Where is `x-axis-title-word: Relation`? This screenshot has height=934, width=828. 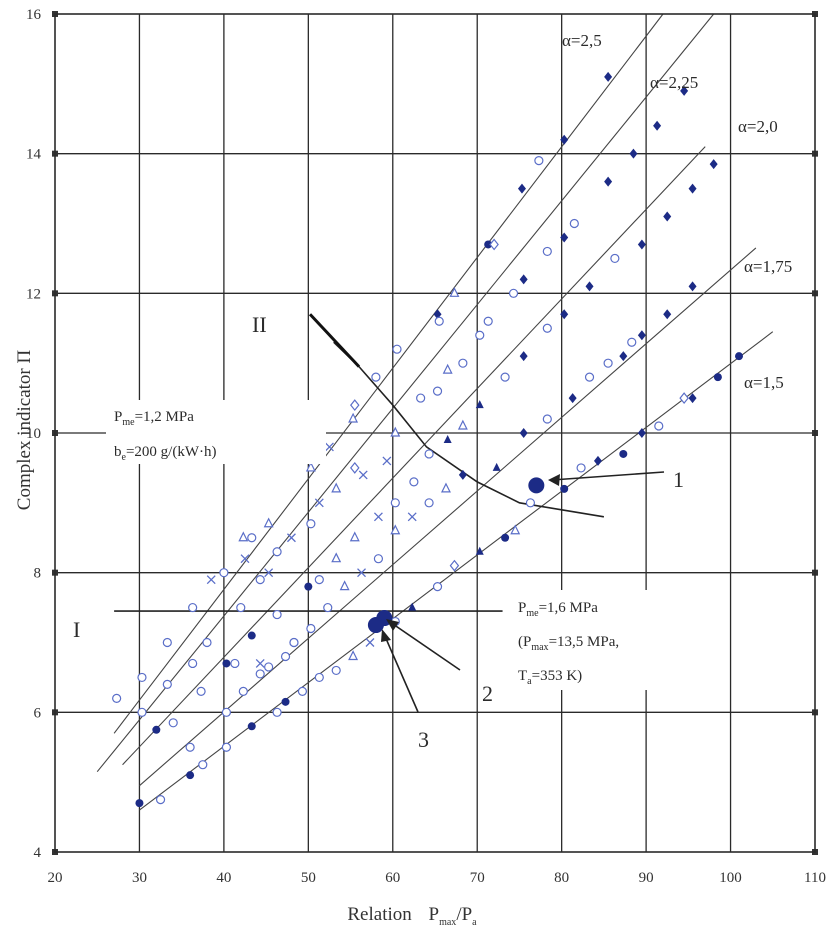
x-axis-title-word: Relation is located at coordinates (379, 914).